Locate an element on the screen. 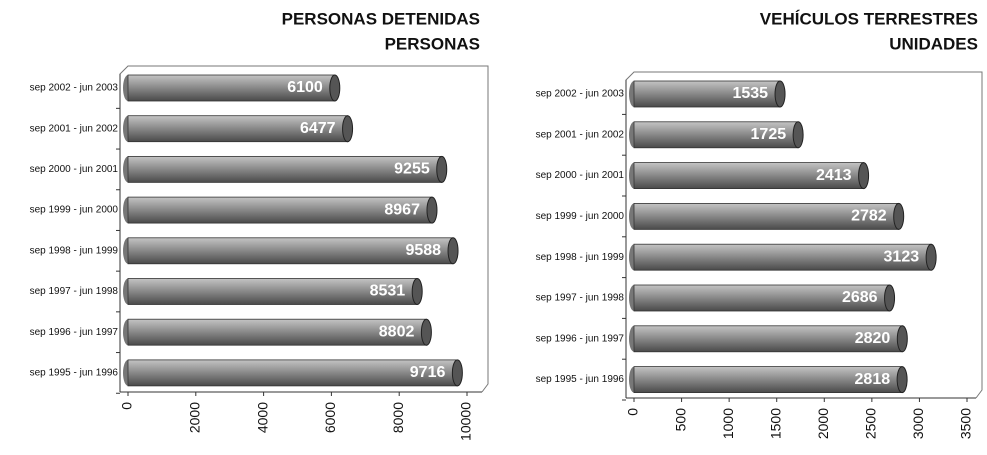 The image size is (987, 455). chart-subtitle: UNIDADES is located at coordinates (933, 43).